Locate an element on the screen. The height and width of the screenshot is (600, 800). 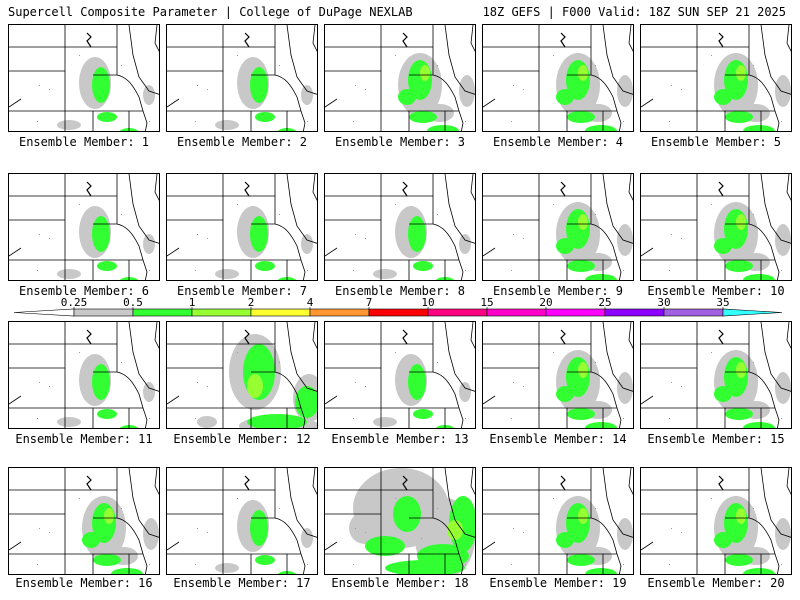
ensemble-member-label: Ensemble Member: 2 is located at coordinates (242, 142).